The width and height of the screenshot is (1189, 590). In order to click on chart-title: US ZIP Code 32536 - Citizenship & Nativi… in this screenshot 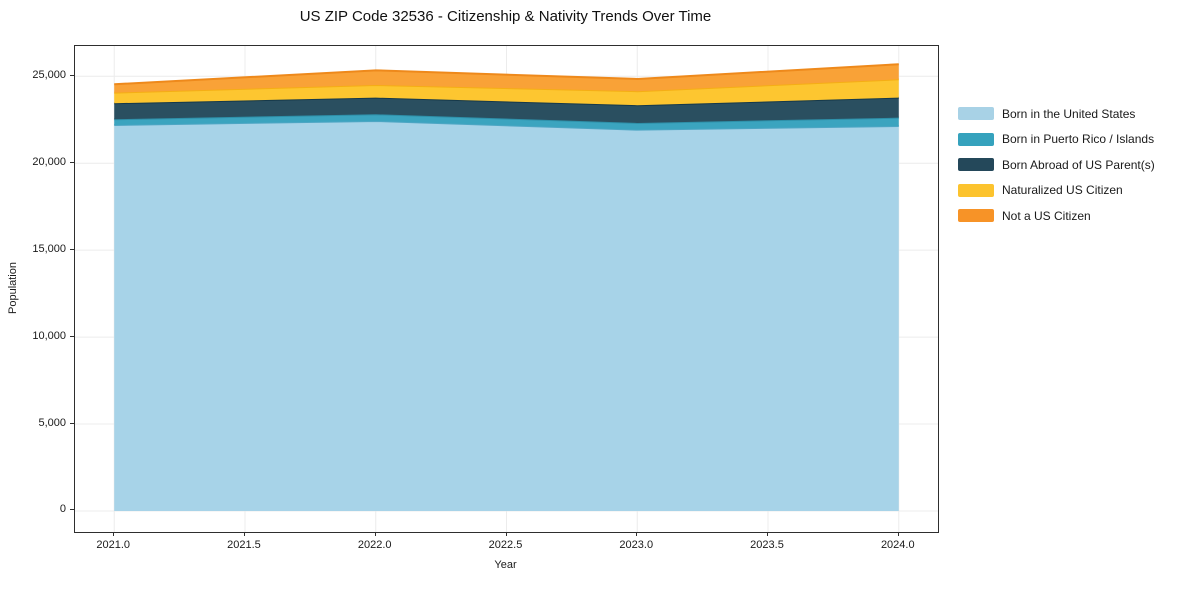, I will do `click(505, 16)`.